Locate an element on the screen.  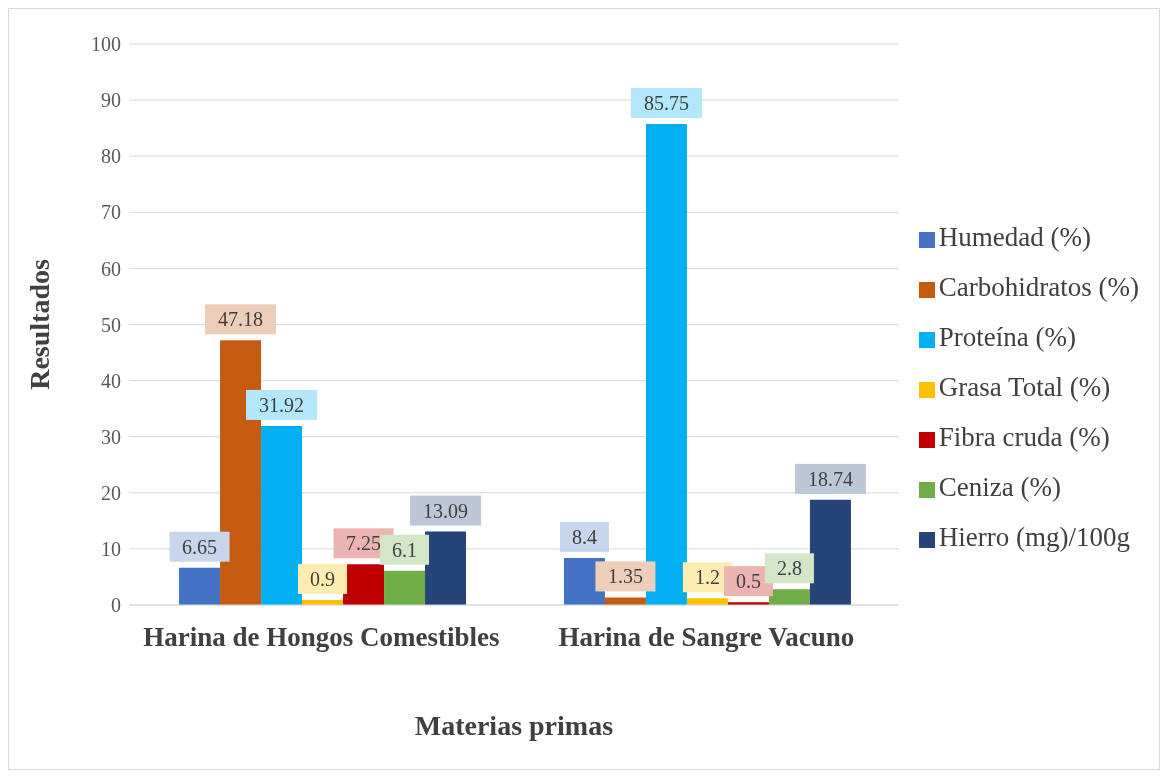
legend-label: Humedad (%) is located at coordinates (1014, 237).